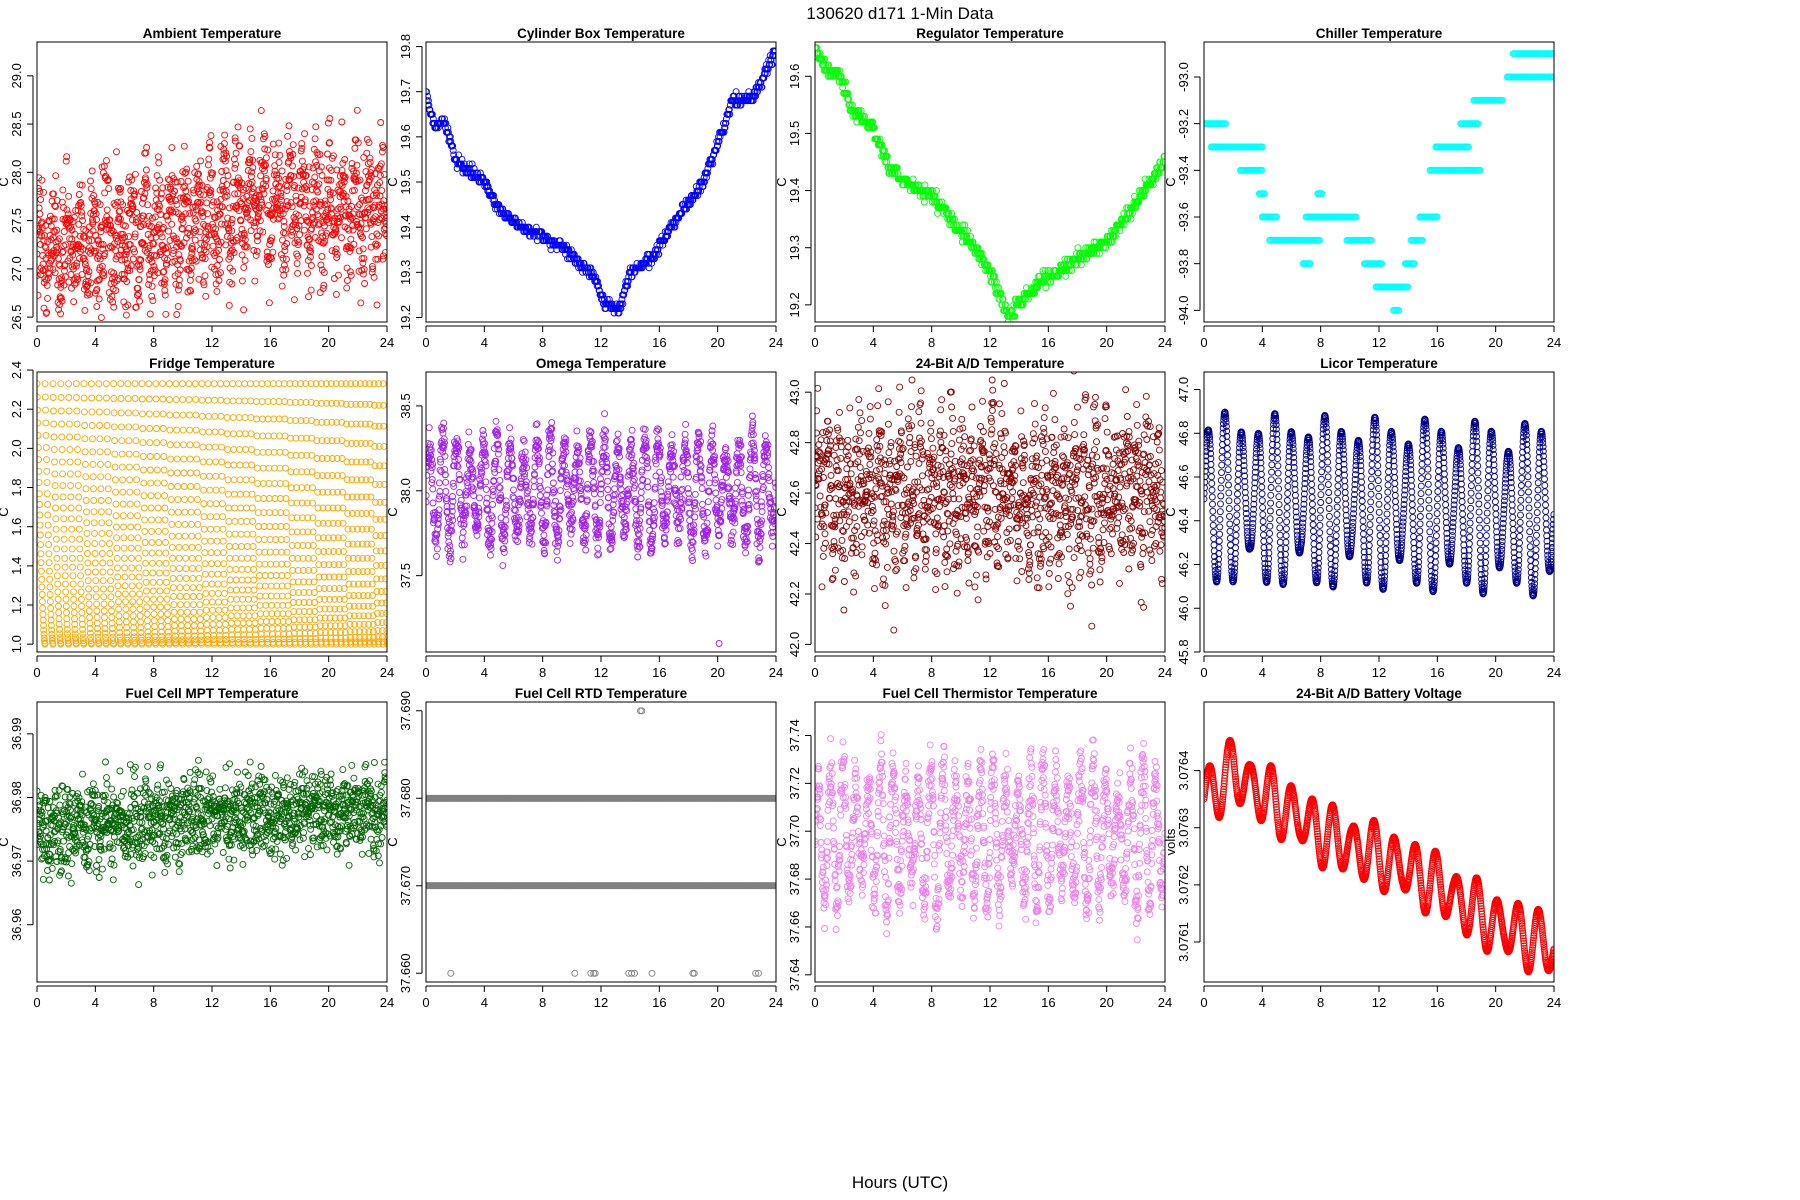  What do you see at coordinates (900, 13) in the screenshot?
I see `figure-title: 130620 d171 1-Min Data` at bounding box center [900, 13].